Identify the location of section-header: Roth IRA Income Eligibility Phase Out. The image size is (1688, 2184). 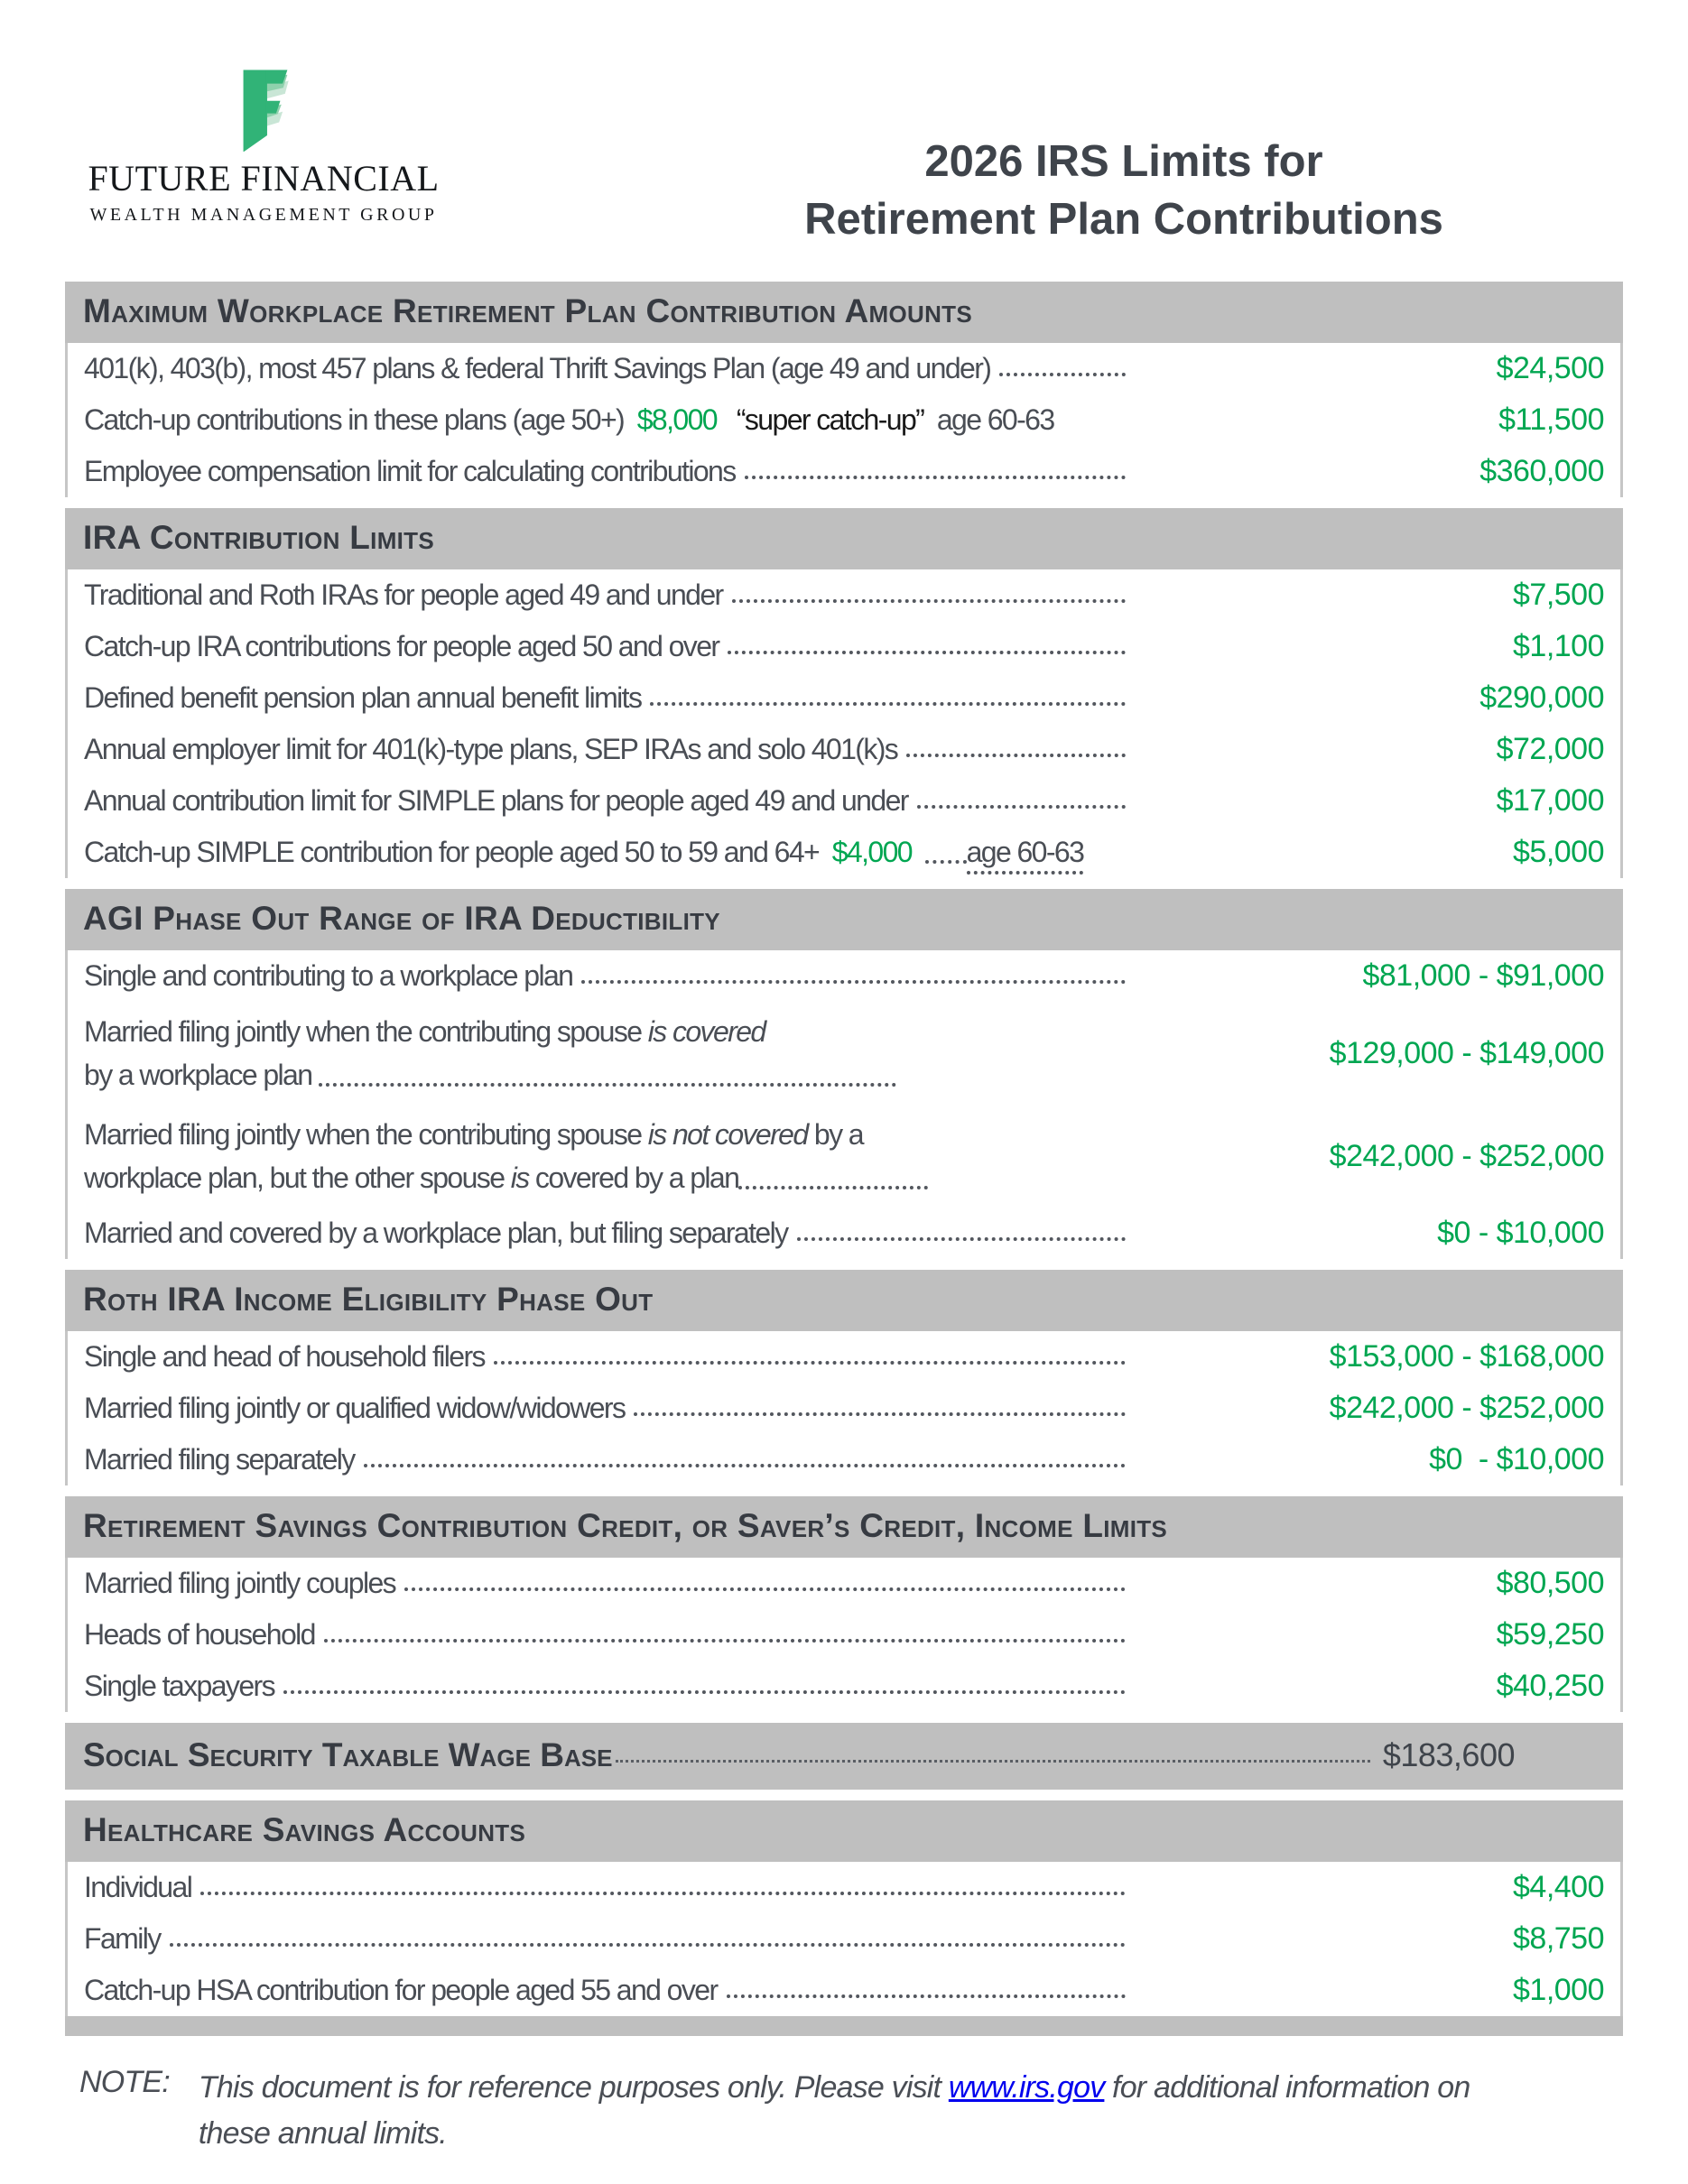
(844, 1300).